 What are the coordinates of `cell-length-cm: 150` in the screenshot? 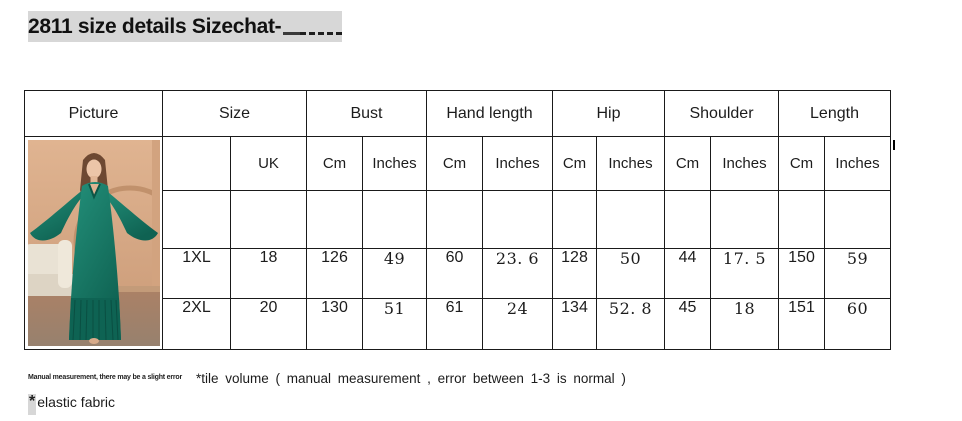 It's located at (801, 273).